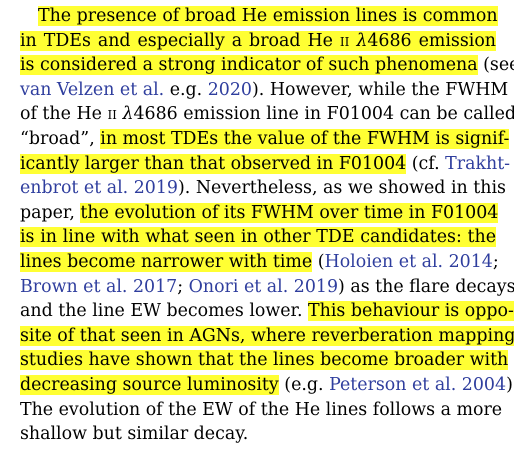 The image size is (514, 455). What do you see at coordinates (408, 262) in the screenshot?
I see `citation-link: Holoien et al. 2014` at bounding box center [408, 262].